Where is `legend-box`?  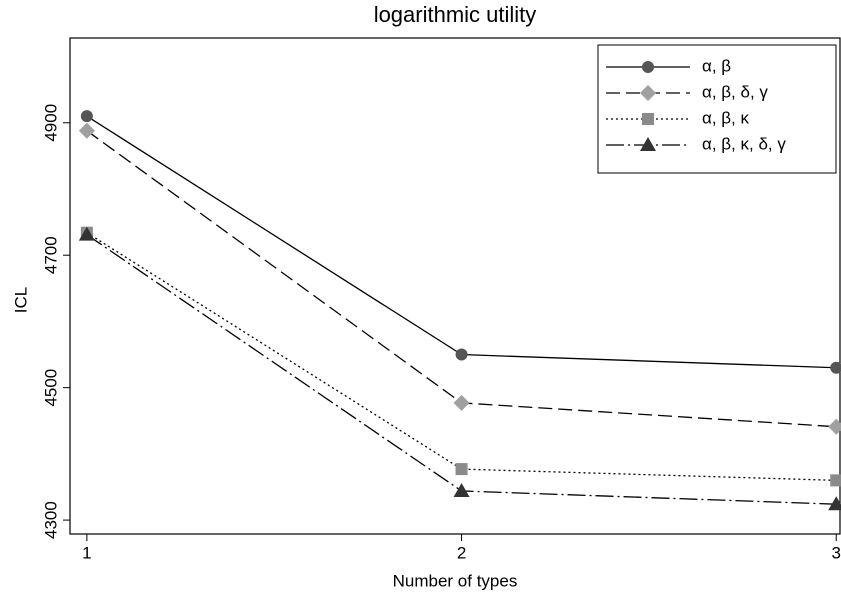 legend-box is located at coordinates (717, 109).